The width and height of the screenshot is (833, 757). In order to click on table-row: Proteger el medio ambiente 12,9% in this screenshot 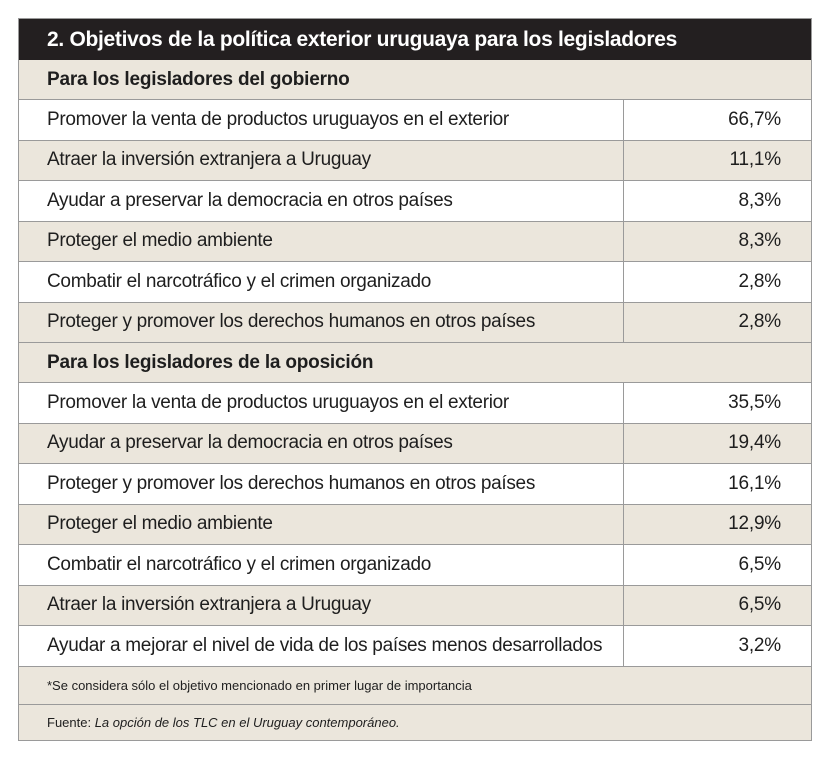, I will do `click(415, 524)`.